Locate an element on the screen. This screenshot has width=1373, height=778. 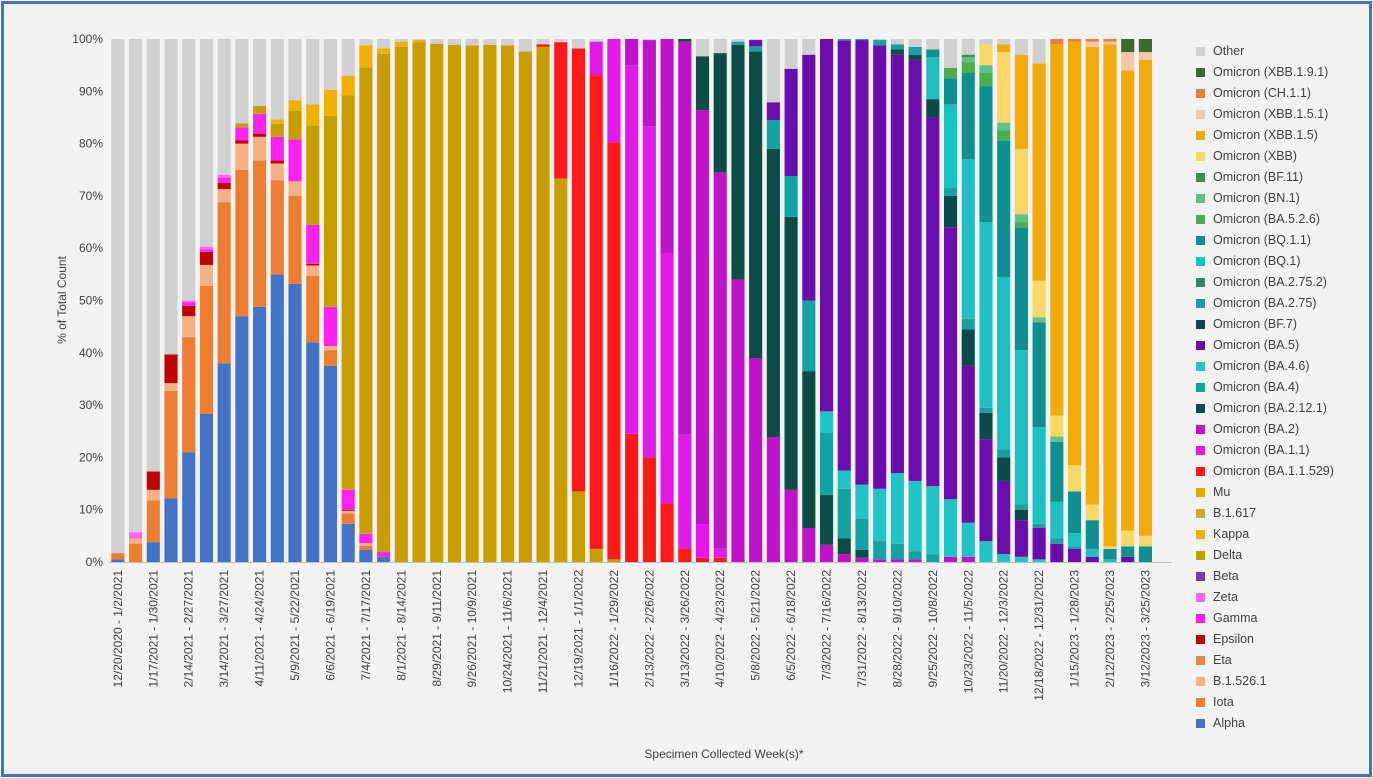
legend-label: Omicron (BA.5) is located at coordinates (1256, 345).